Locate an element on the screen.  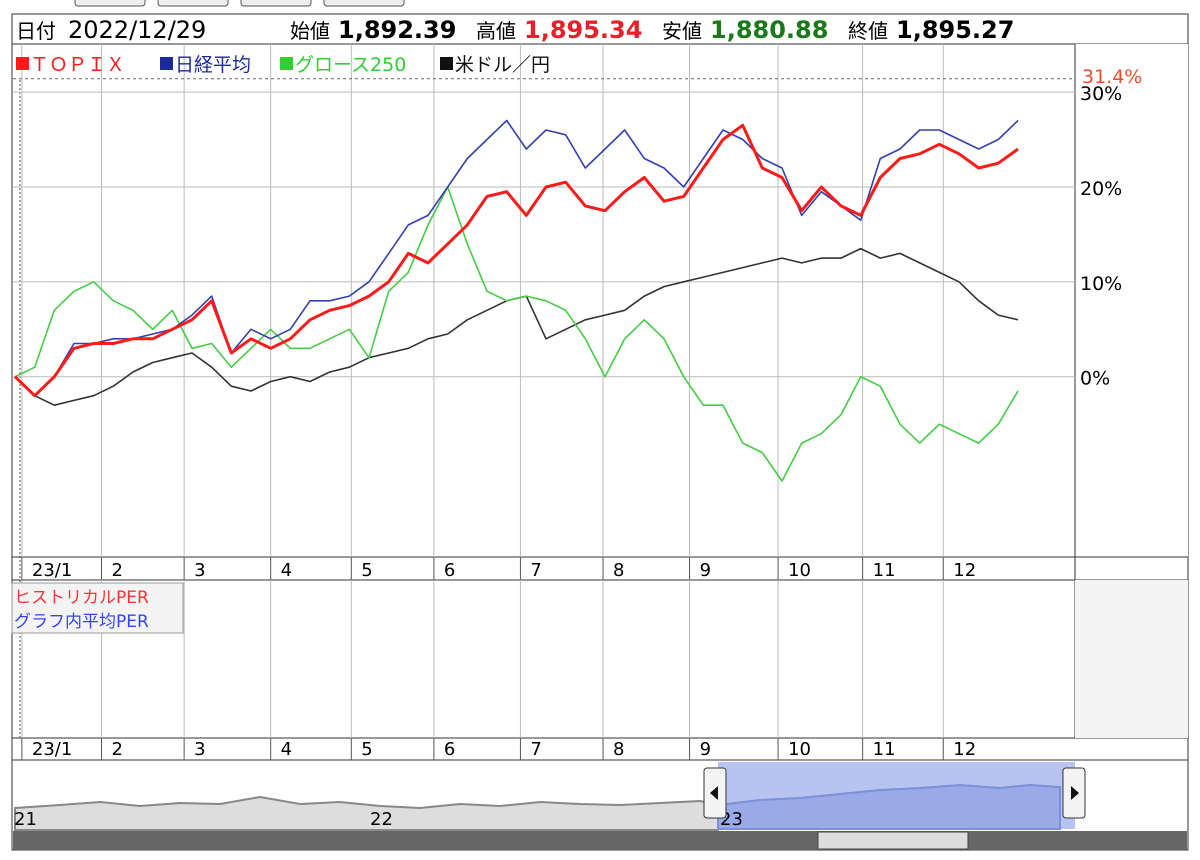
reference-label-bg is located at coordinates (1117, 72).